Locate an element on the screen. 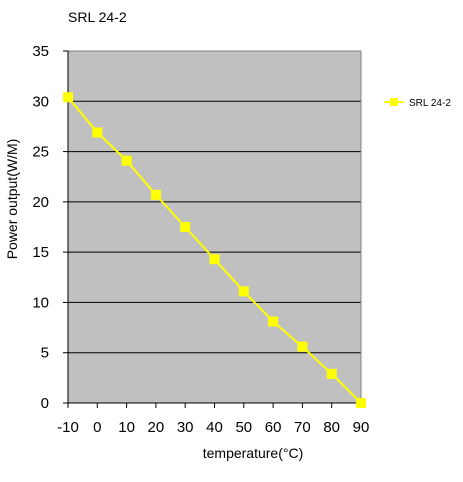  y-tick-label: 0 is located at coordinates (45, 403).